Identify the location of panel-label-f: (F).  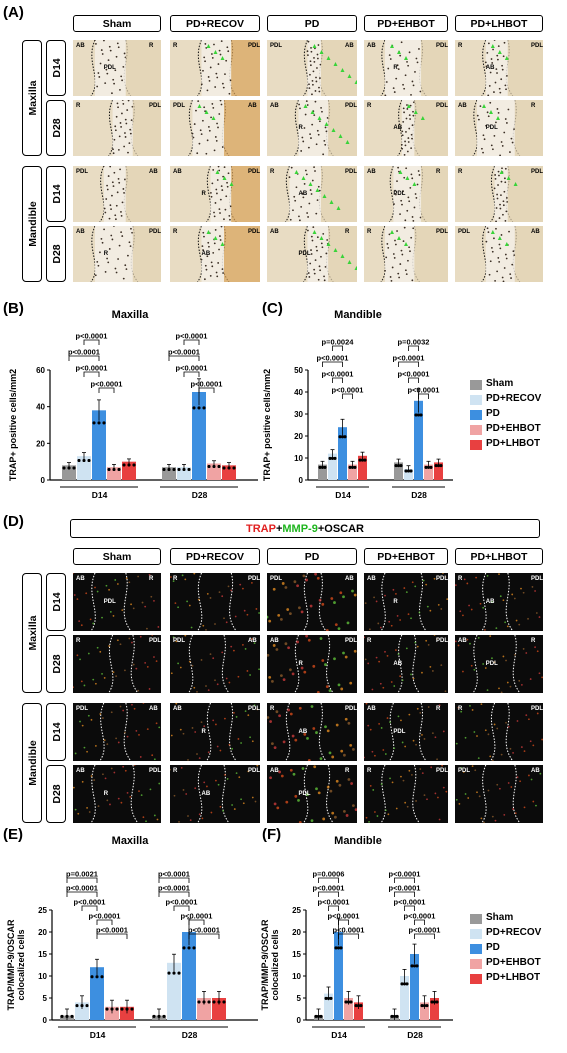
(272, 834).